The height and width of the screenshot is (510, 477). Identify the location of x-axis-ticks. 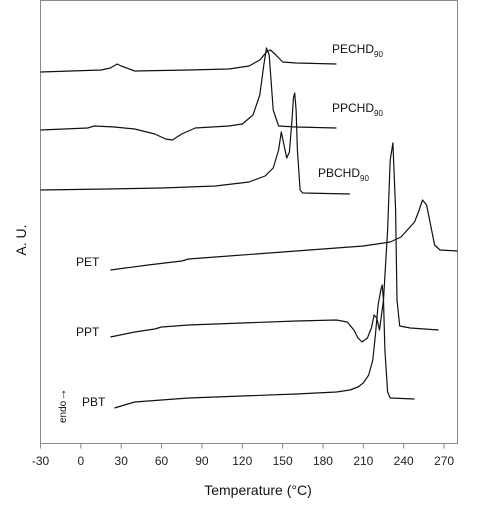
(242, 446).